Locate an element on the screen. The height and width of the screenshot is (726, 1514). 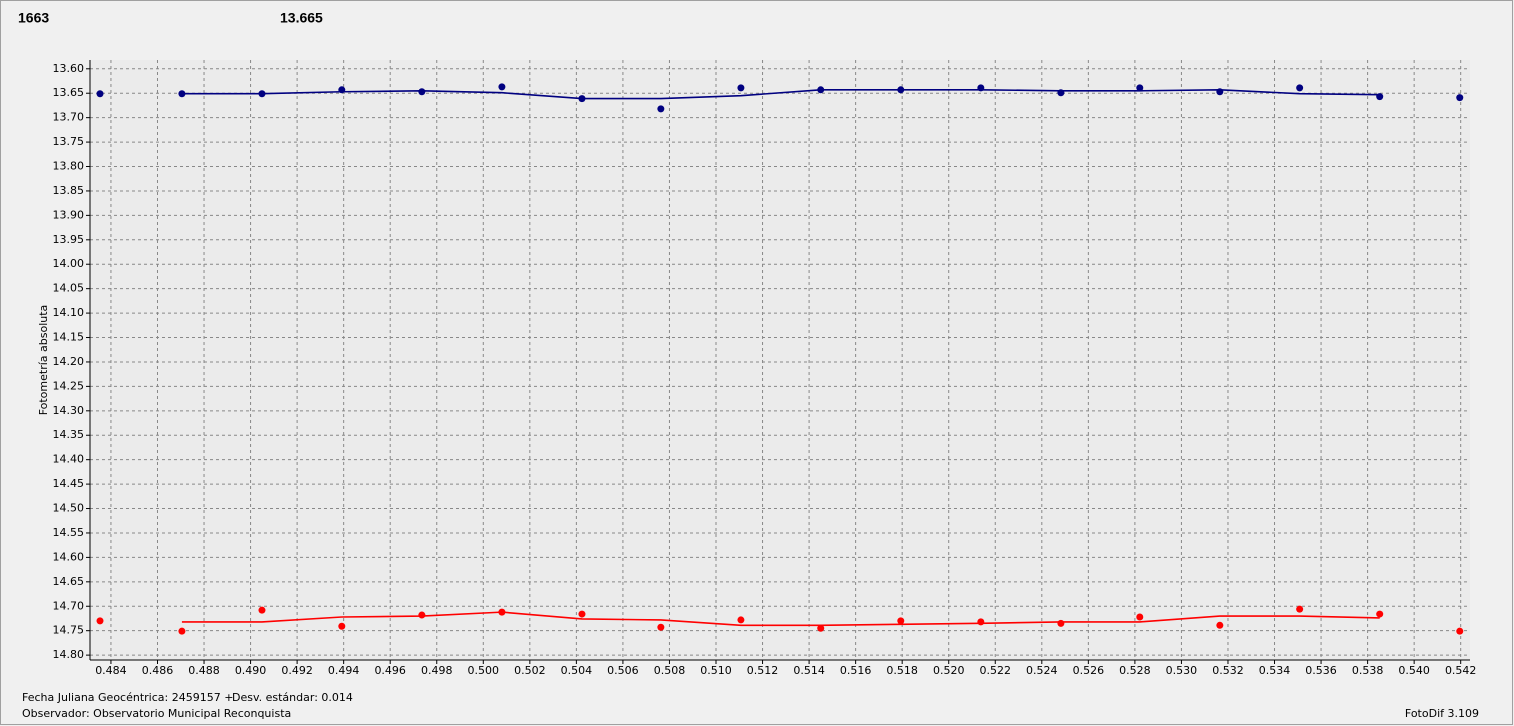
footer-text: Desv. estándar: 0.014 is located at coordinates (292, 697).